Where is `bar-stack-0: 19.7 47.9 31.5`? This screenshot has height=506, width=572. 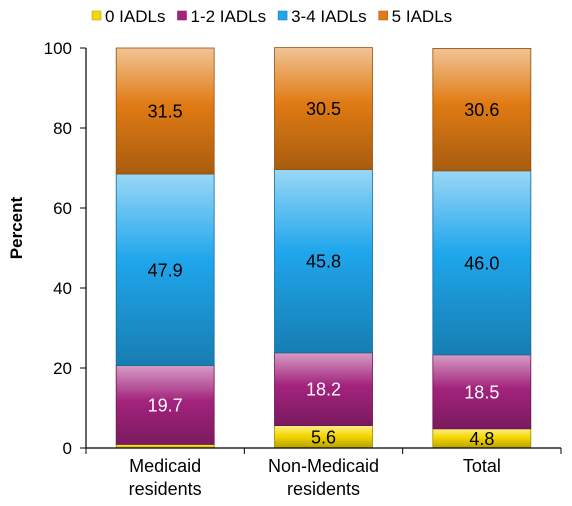 bar-stack-0: 19.7 47.9 31.5 is located at coordinates (165, 248).